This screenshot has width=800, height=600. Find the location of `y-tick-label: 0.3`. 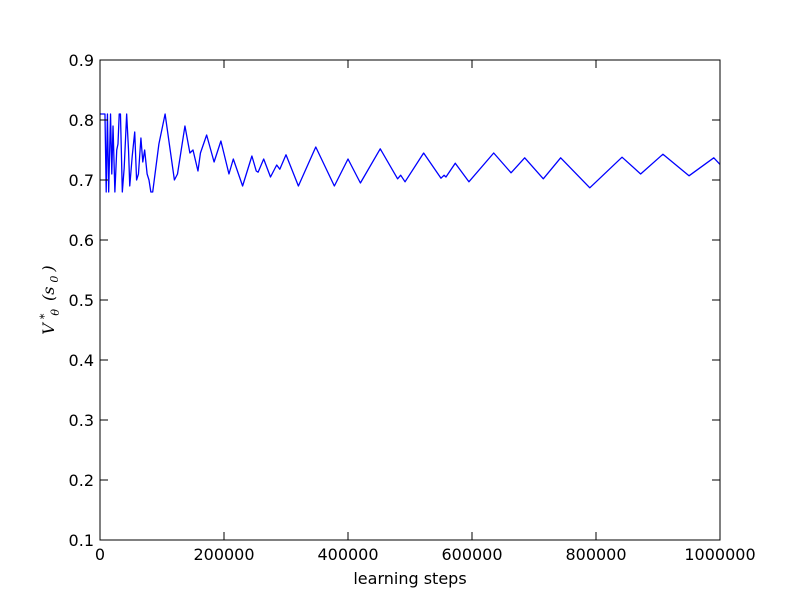

y-tick-label: 0.3 is located at coordinates (81, 420).